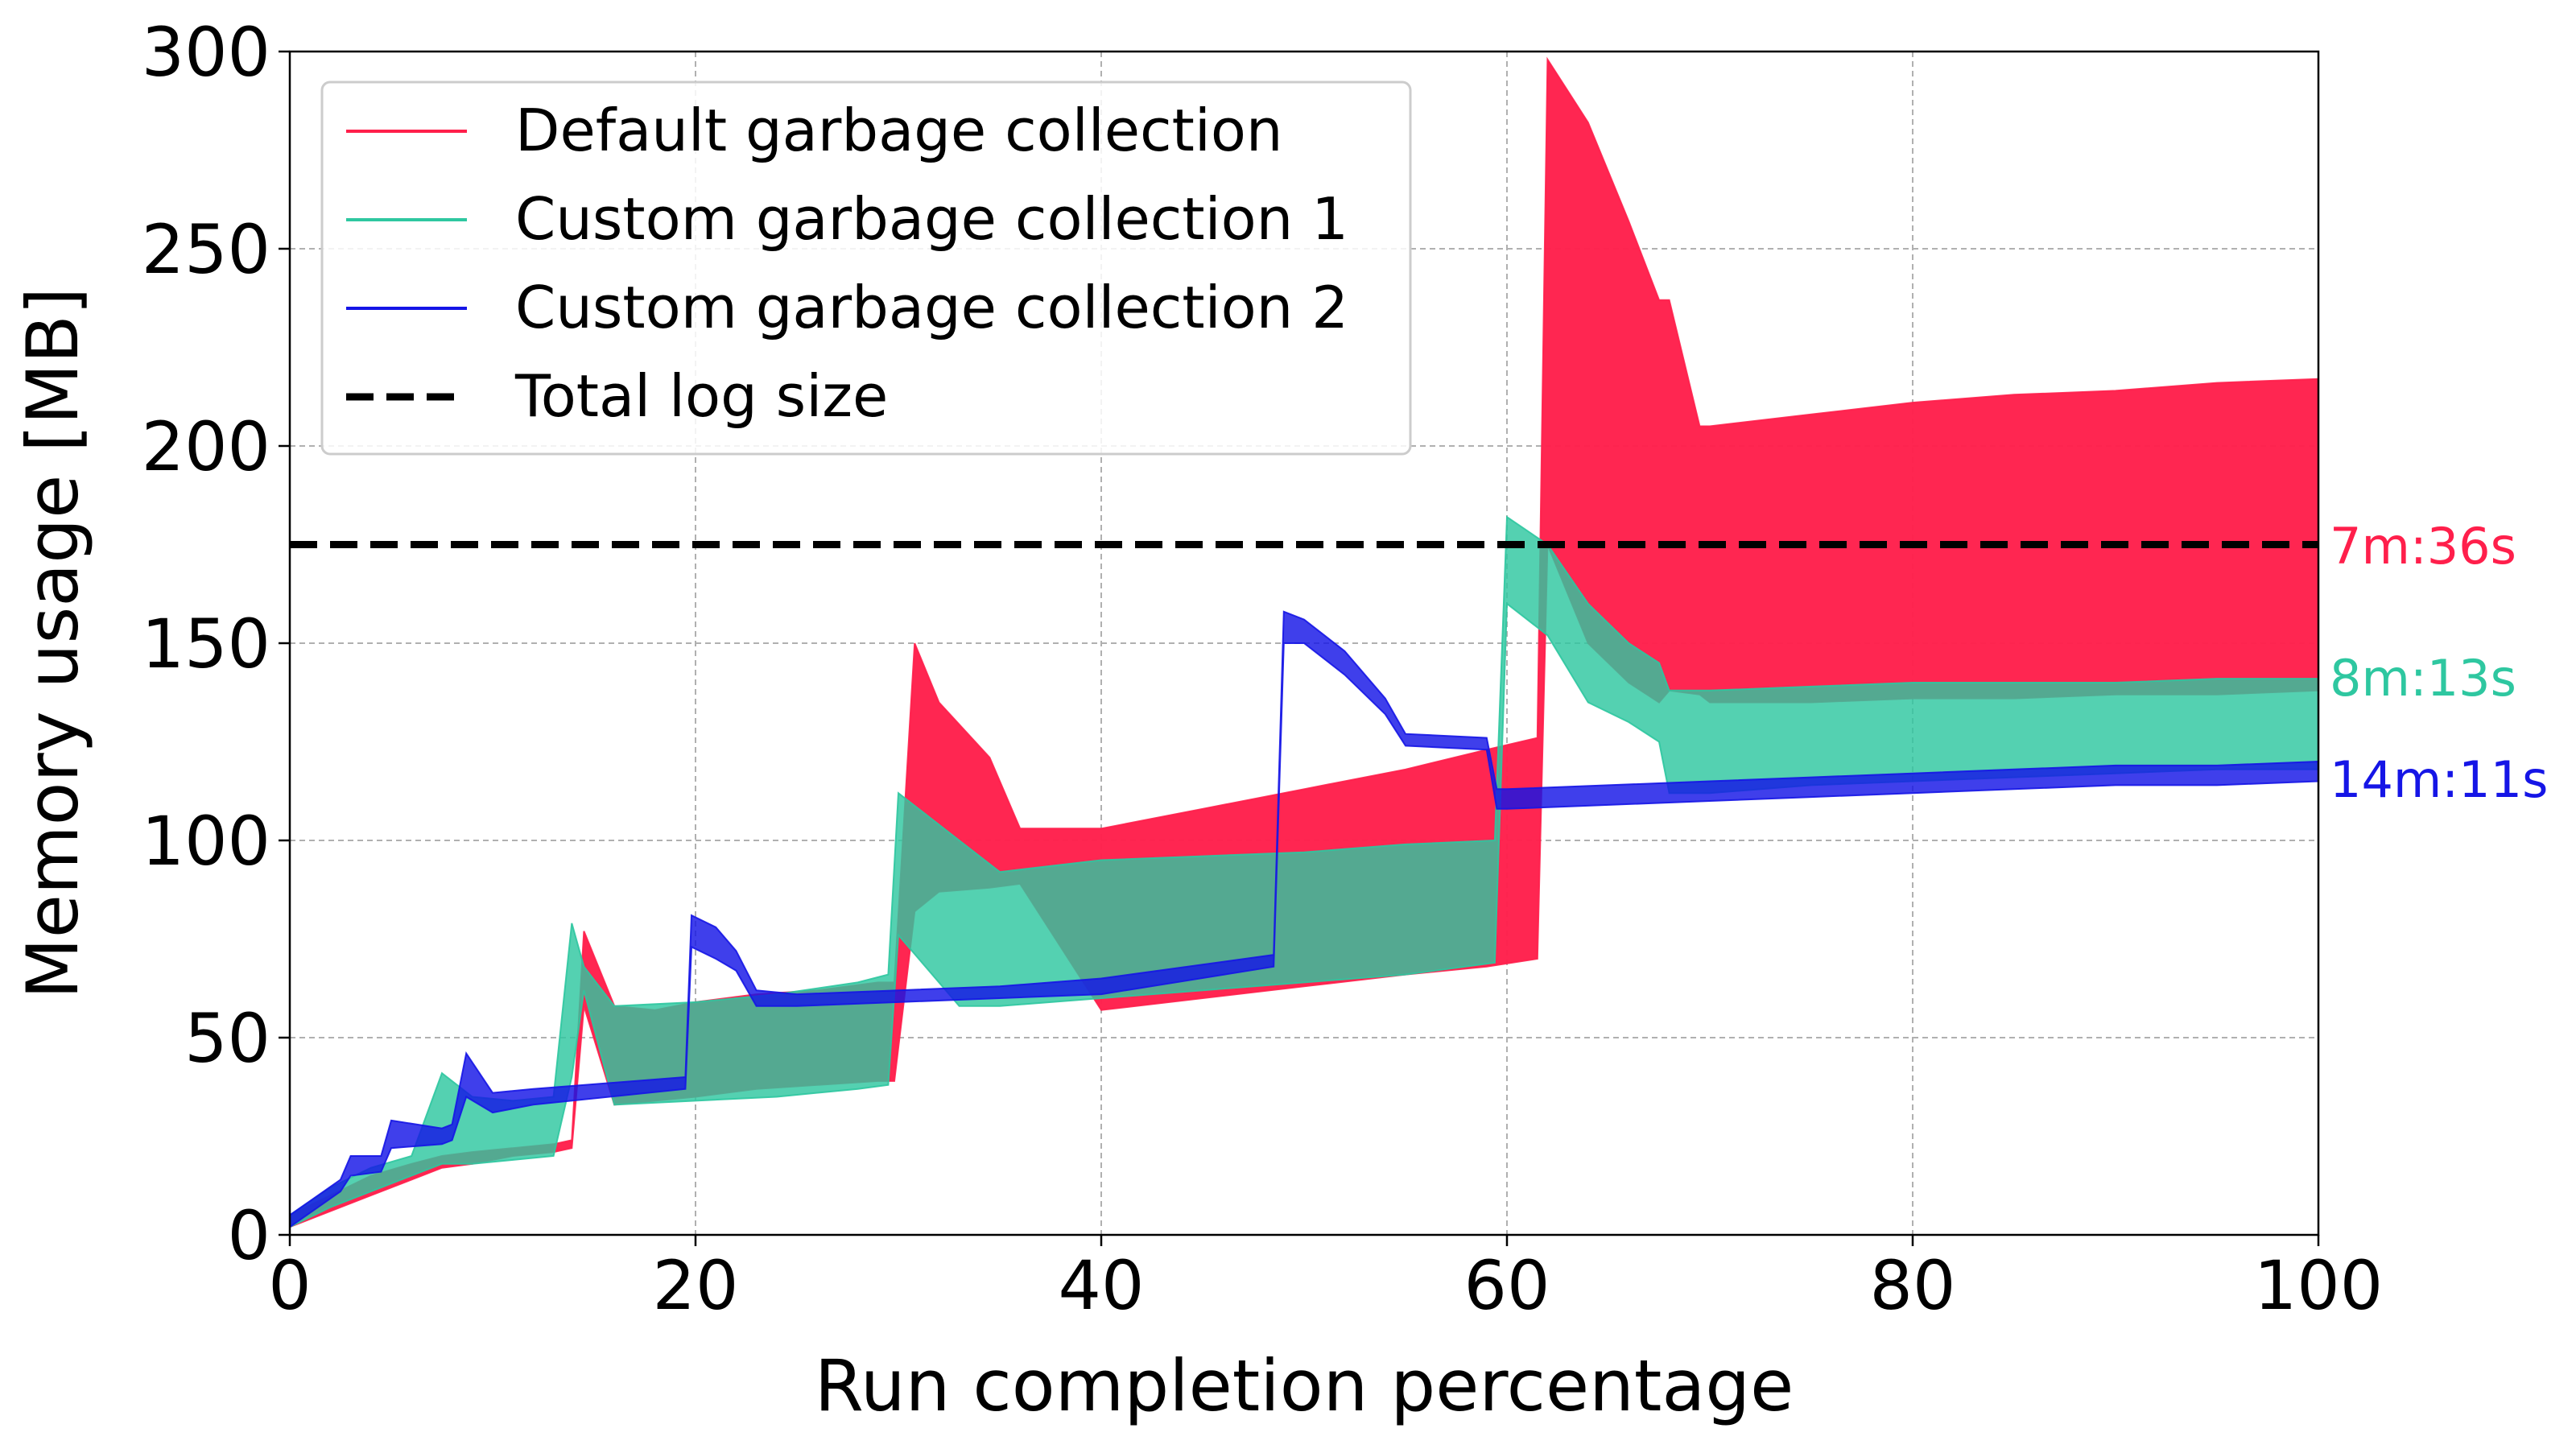  I want to click on y-tick-label: 0, so click(249, 1235).